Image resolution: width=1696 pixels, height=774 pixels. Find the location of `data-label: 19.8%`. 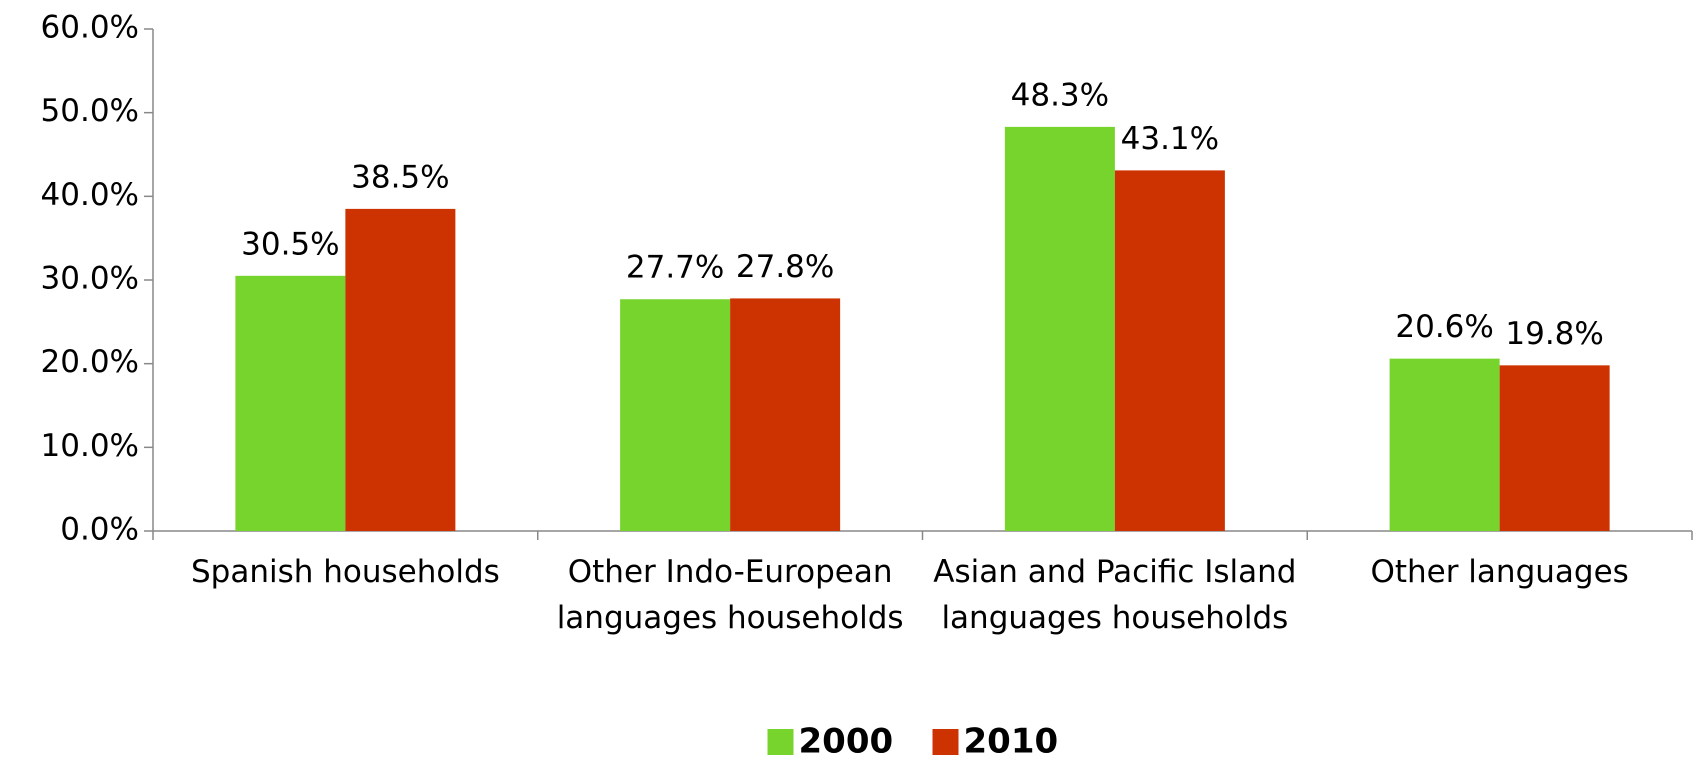

data-label: 19.8% is located at coordinates (1554, 334).